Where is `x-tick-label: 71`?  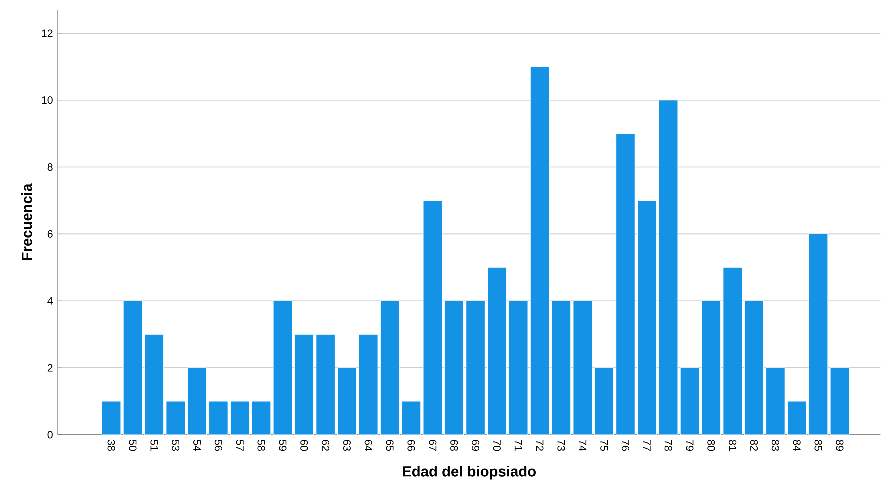
x-tick-label: 71 is located at coordinates (518, 446).